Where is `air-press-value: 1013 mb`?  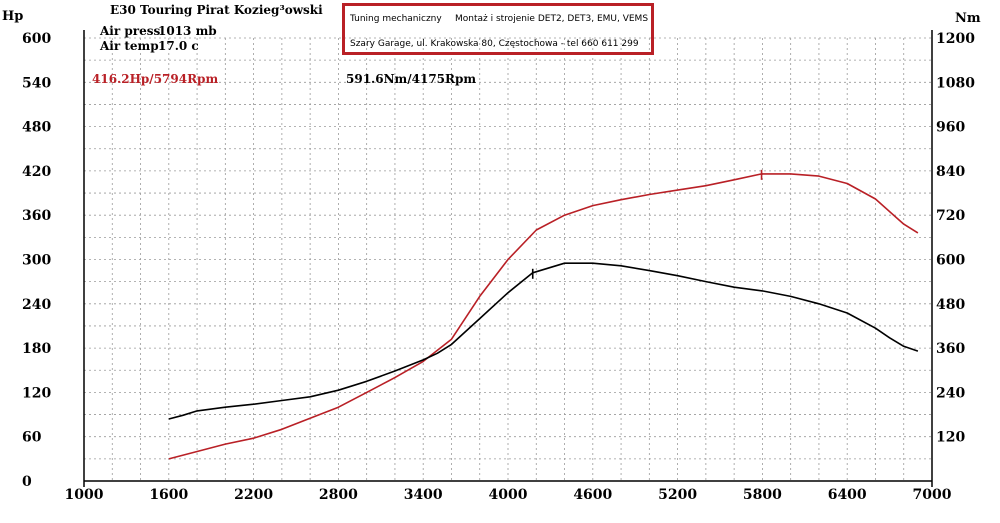
air-press-value: 1013 mb is located at coordinates (187, 31).